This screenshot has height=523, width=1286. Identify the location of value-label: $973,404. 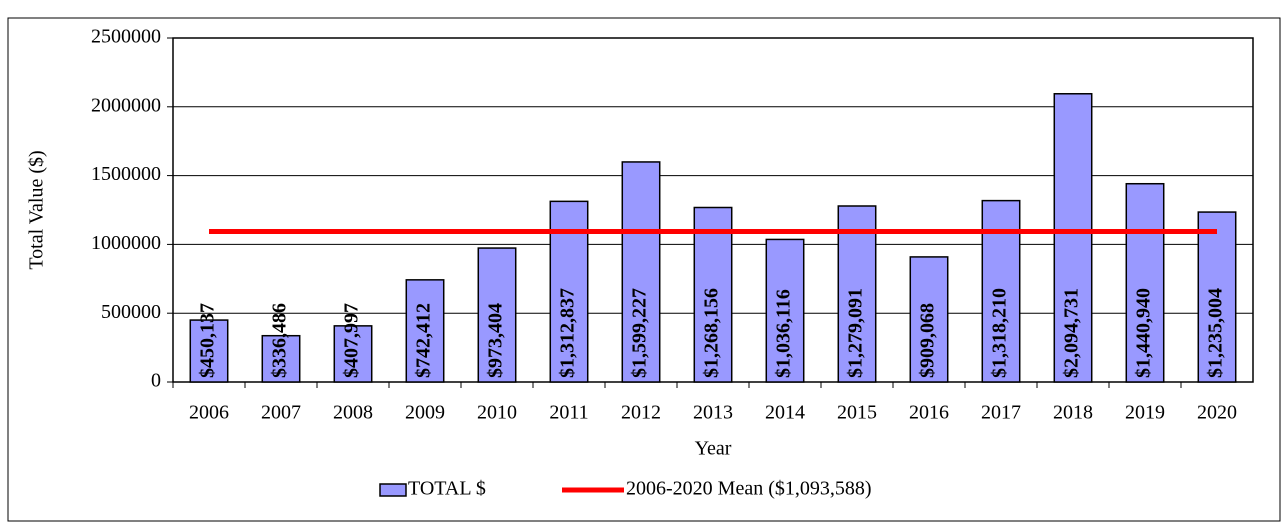
(496, 340).